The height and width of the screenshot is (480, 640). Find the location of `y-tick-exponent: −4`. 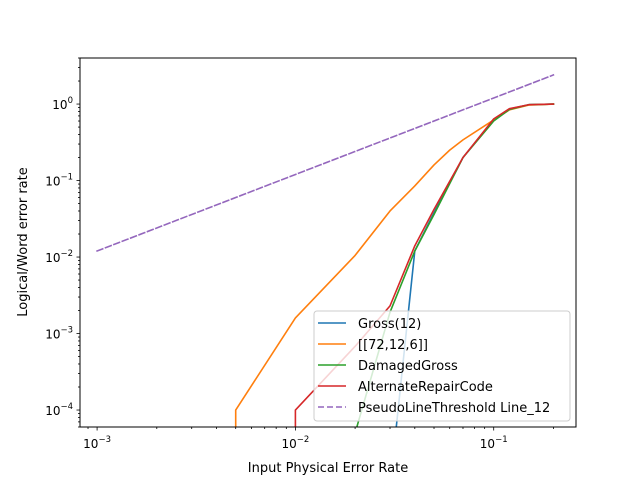

y-tick-exponent: −4 is located at coordinates (66, 407).